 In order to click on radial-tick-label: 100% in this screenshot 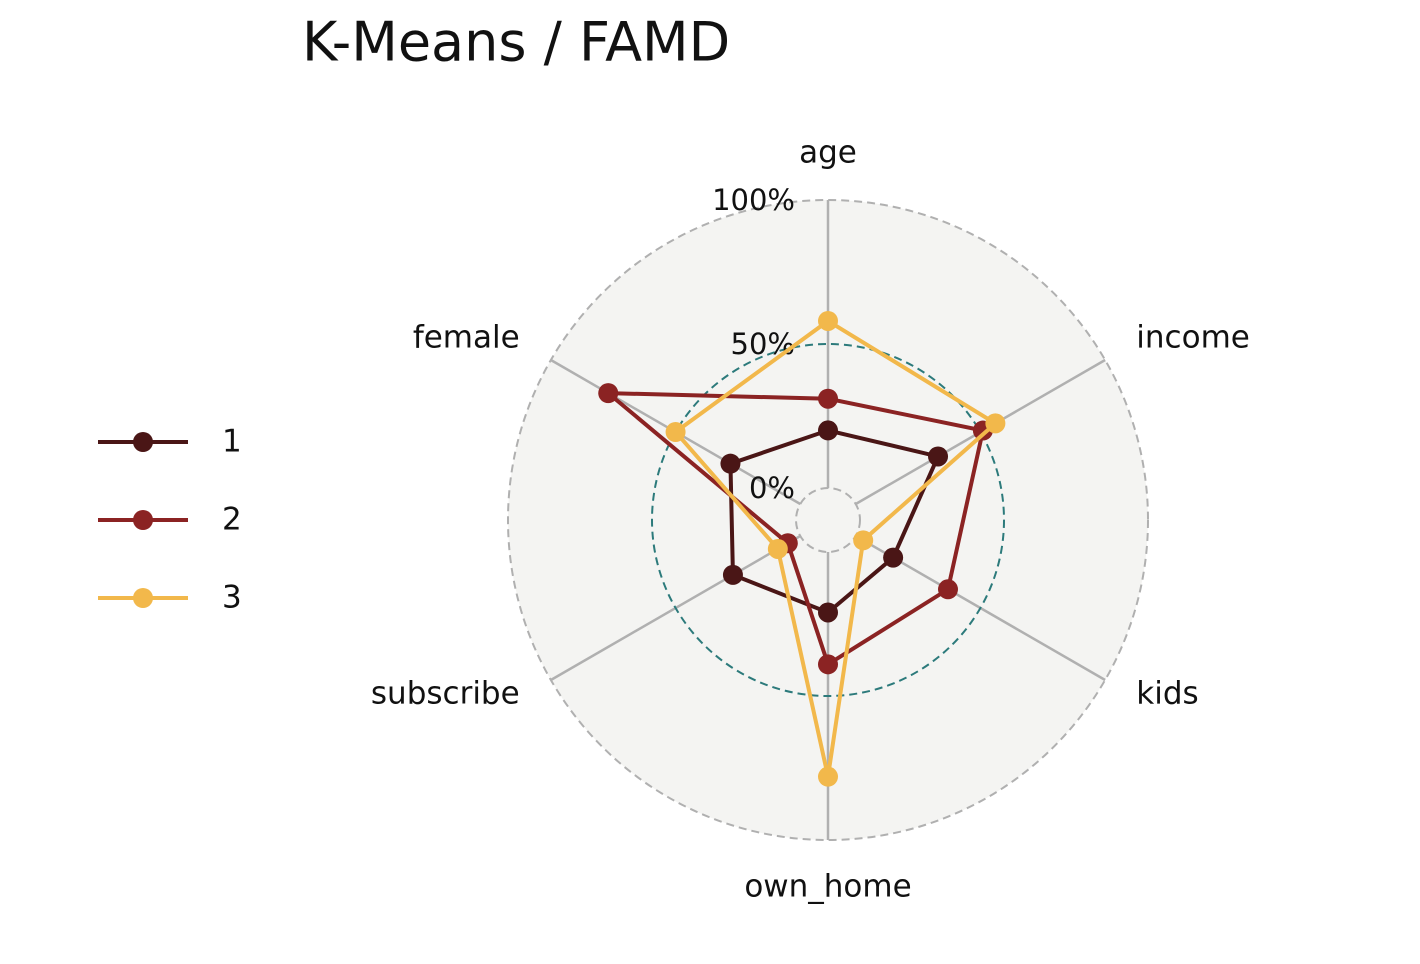, I will do `click(753, 200)`.